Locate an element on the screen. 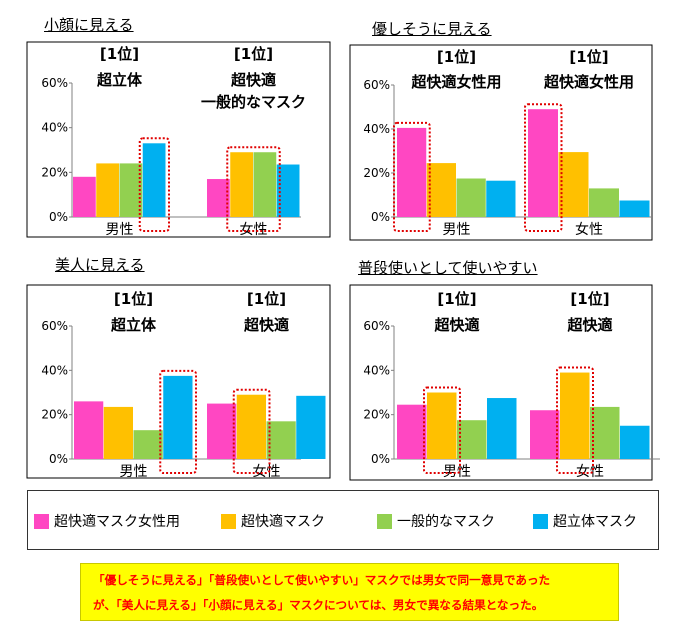 The width and height of the screenshot is (689, 636). legend-label-2: 超快適マスク is located at coordinates (283, 522).